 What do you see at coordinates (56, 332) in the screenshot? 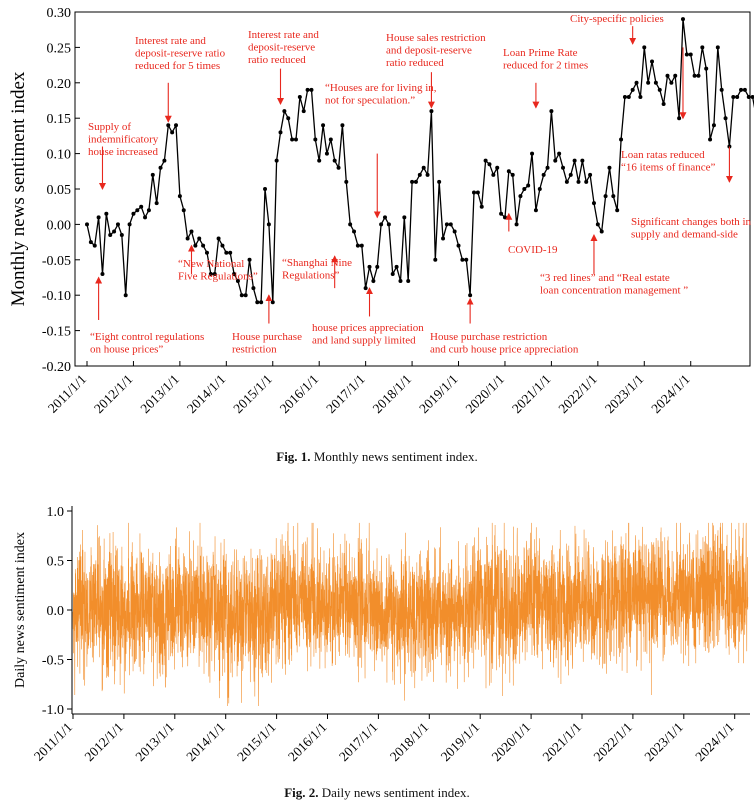
I see `y-tick-label: -0.15` at bounding box center [56, 332].